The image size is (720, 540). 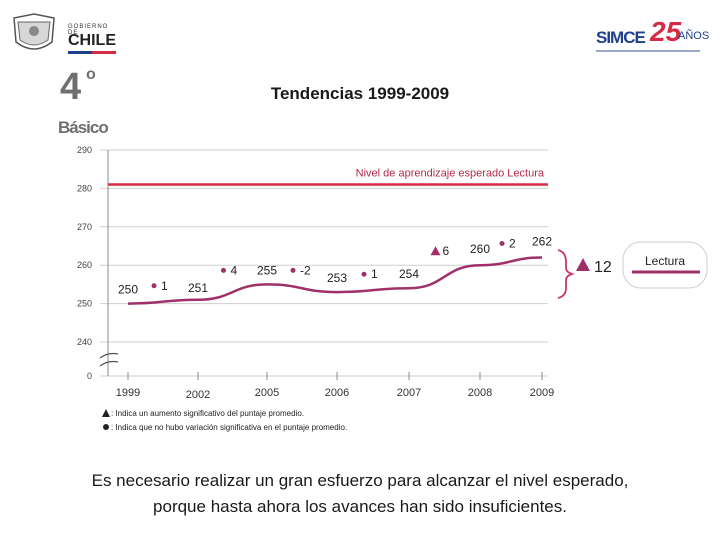 I want to click on value-label-2009: 262, so click(x=542, y=242).